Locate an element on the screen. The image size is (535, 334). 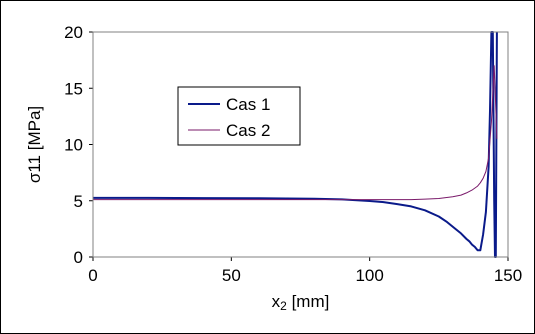
x-tick-label: 100 is located at coordinates (369, 275).